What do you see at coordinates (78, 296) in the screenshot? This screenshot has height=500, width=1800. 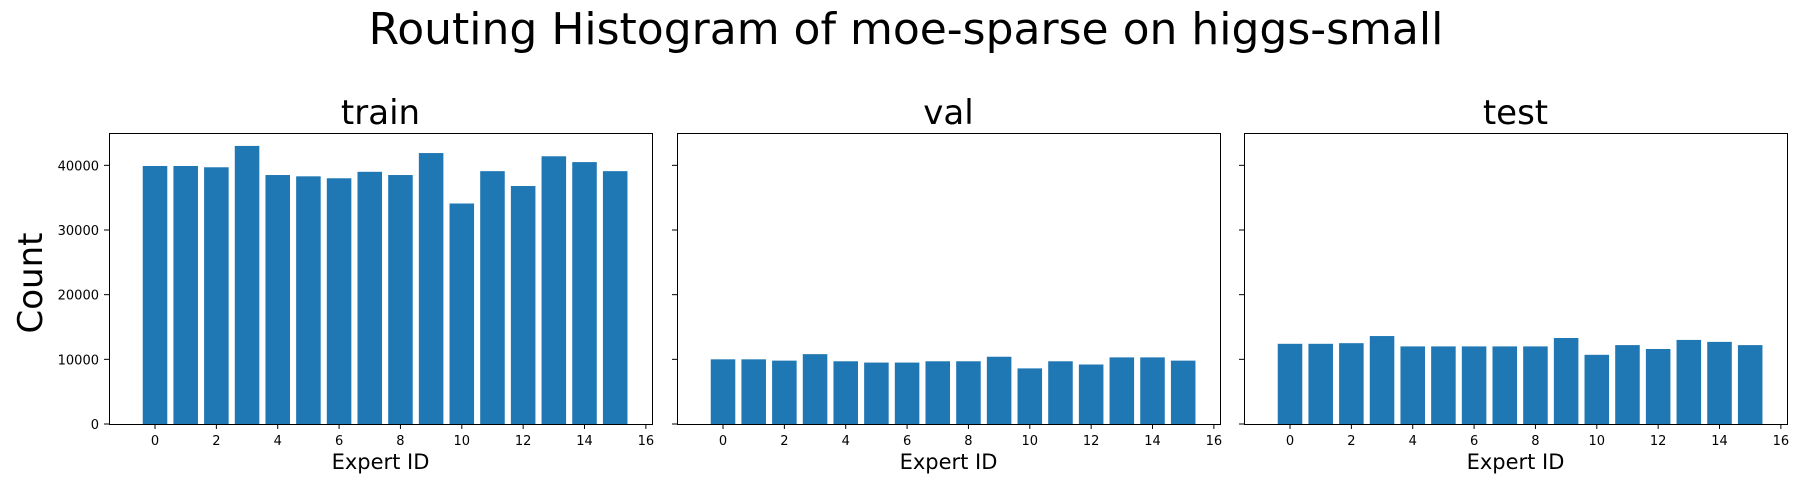 I see `y-tick-label: 20000` at bounding box center [78, 296].